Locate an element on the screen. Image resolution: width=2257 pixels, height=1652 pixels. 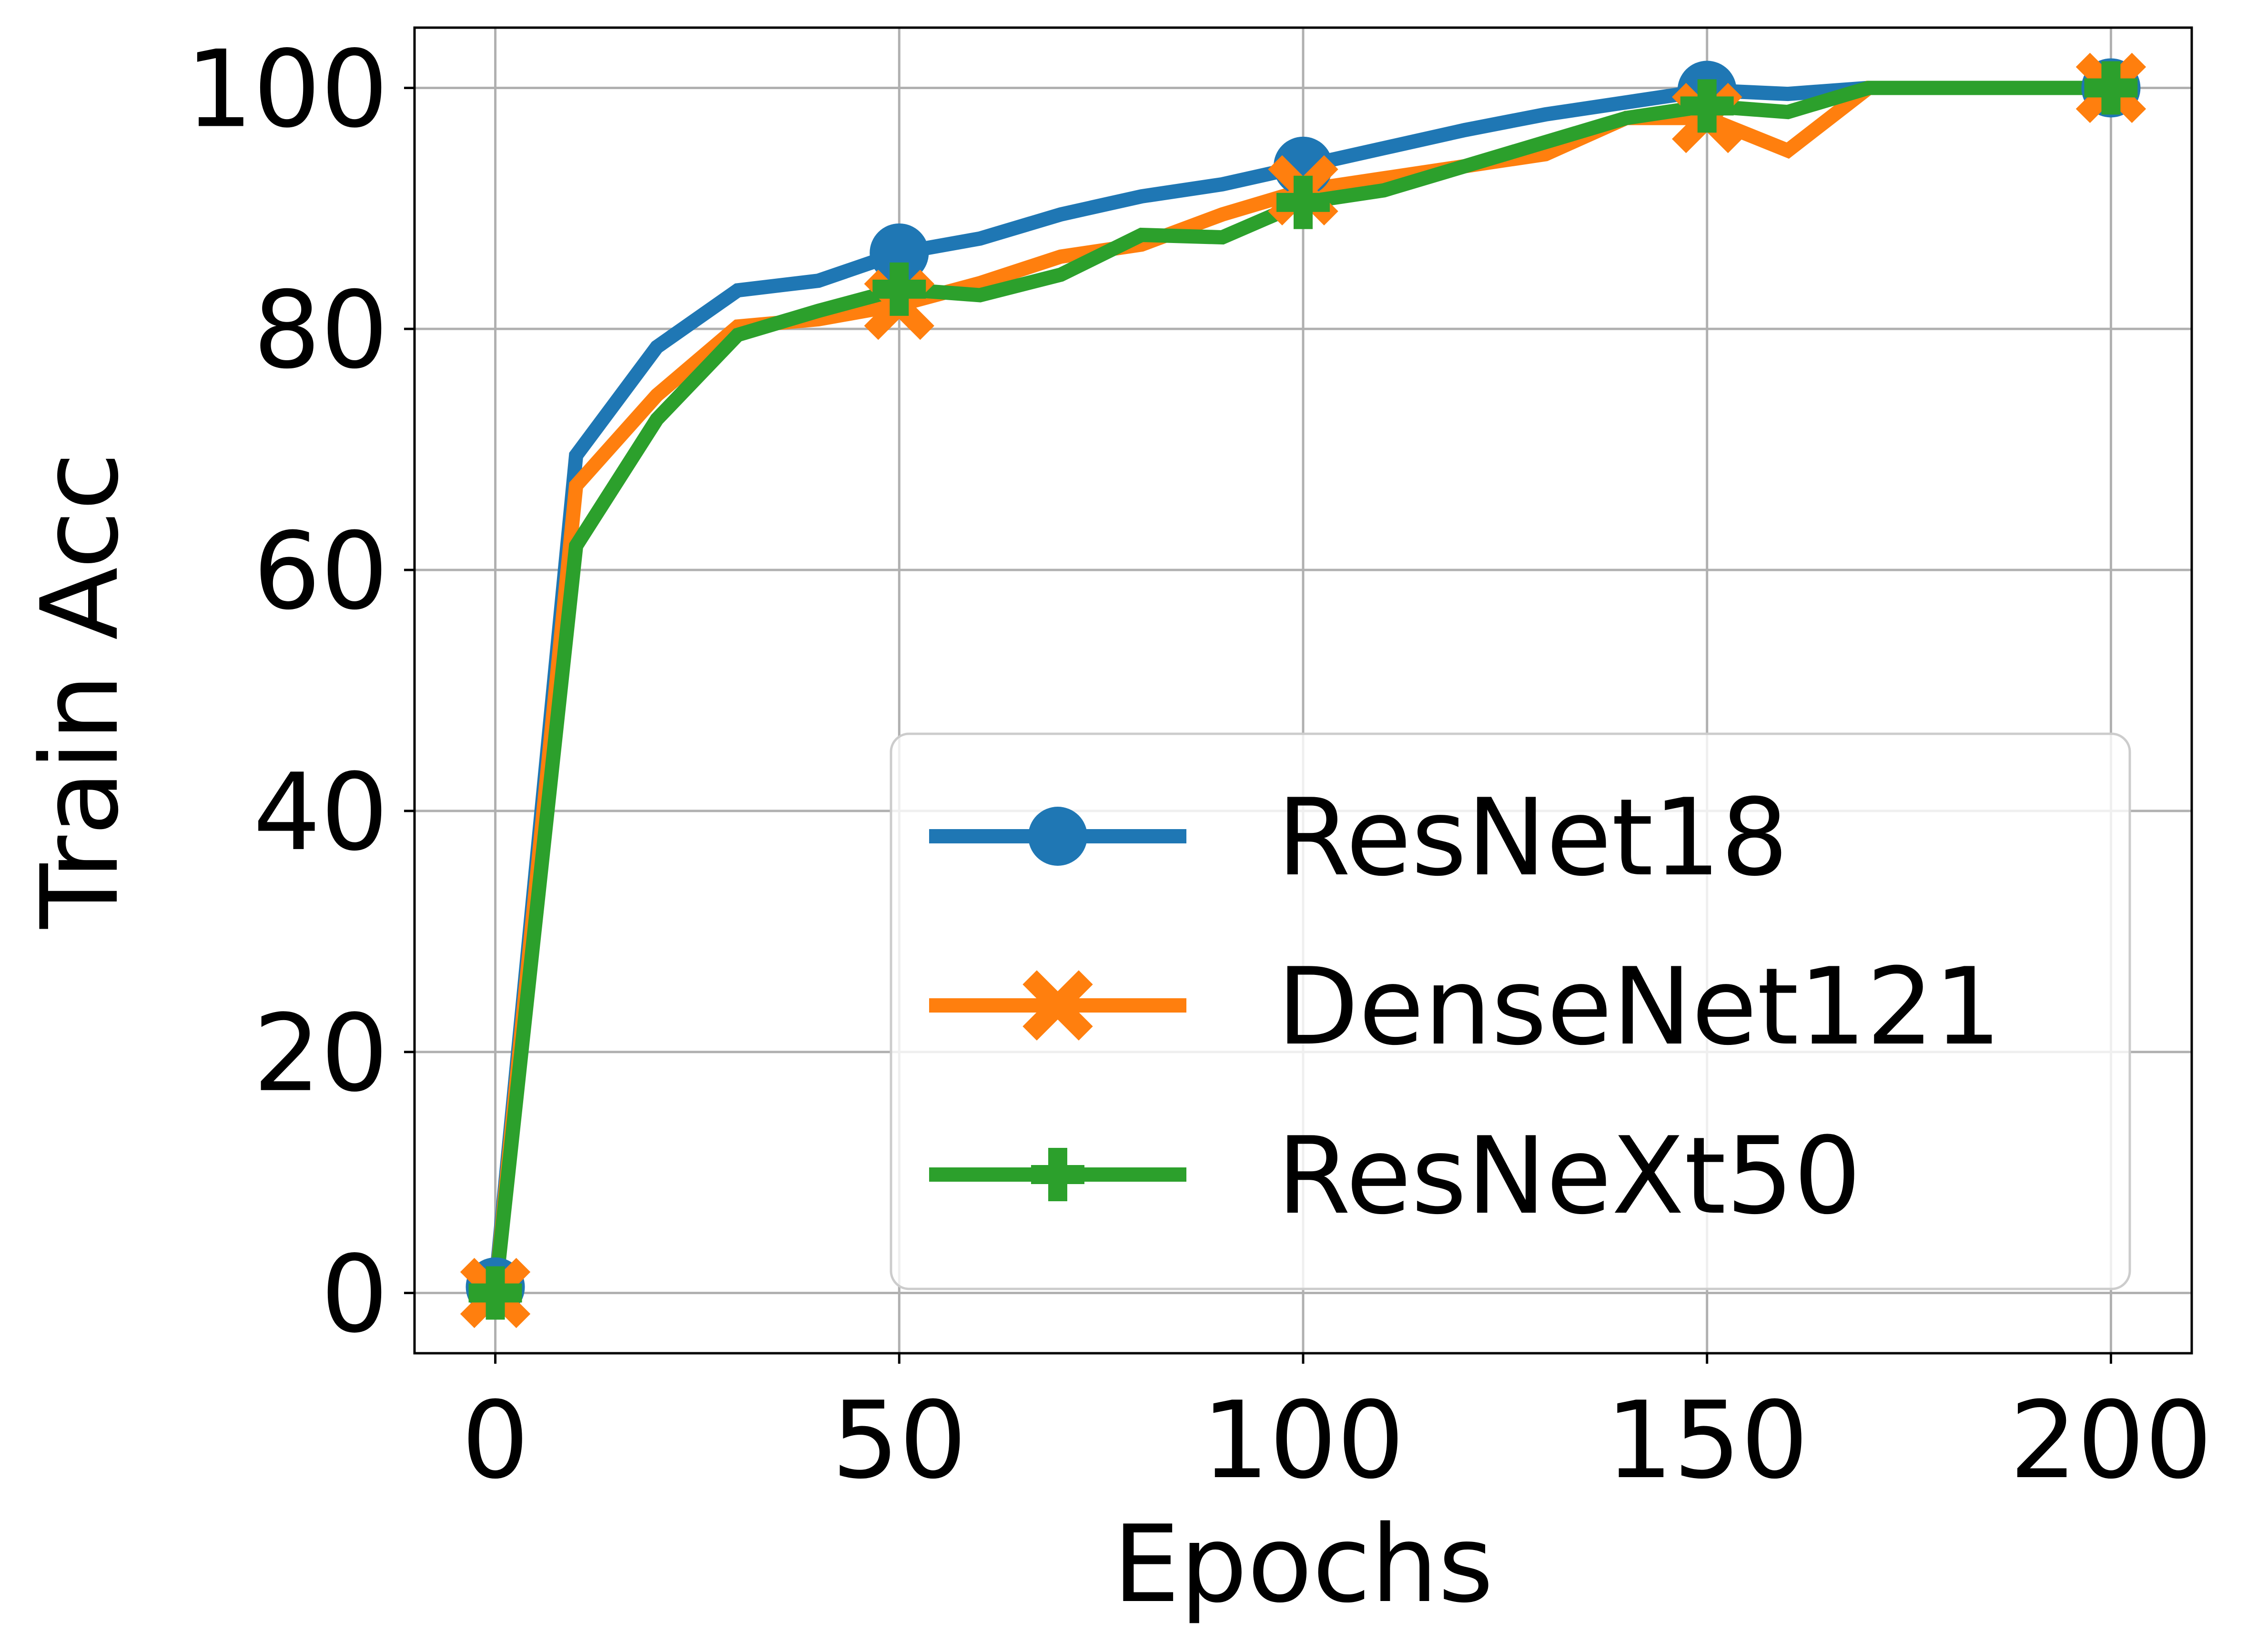
x-tick-label: 200 is located at coordinates (2111, 1440).